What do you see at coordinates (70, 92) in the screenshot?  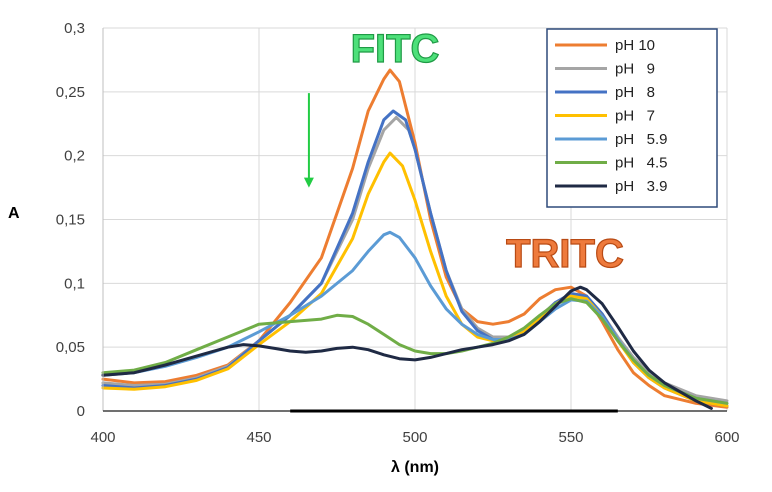 I see `y-tick-label: 0,25` at bounding box center [70, 92].